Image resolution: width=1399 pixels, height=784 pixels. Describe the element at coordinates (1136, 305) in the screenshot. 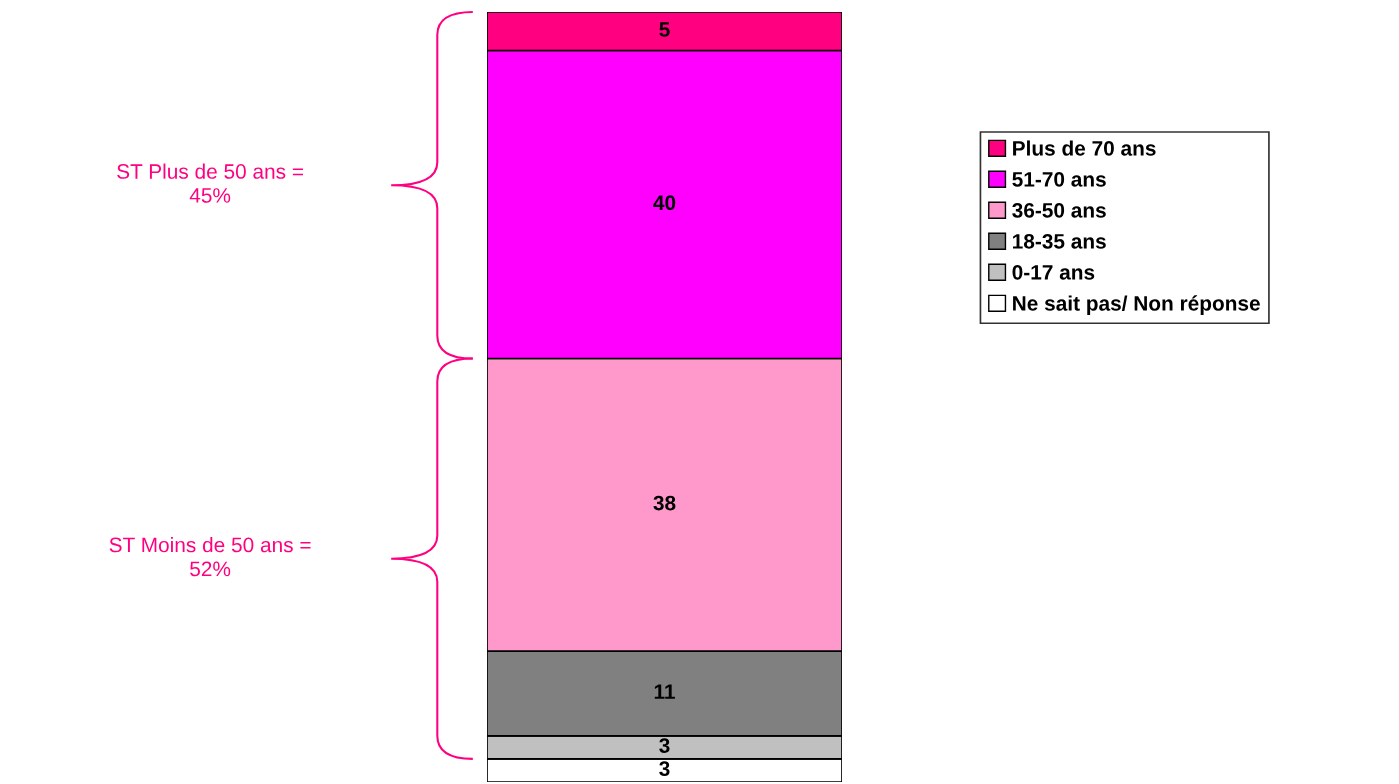

I see `legend-label: Ne sait pas/ Non réponse` at that location.